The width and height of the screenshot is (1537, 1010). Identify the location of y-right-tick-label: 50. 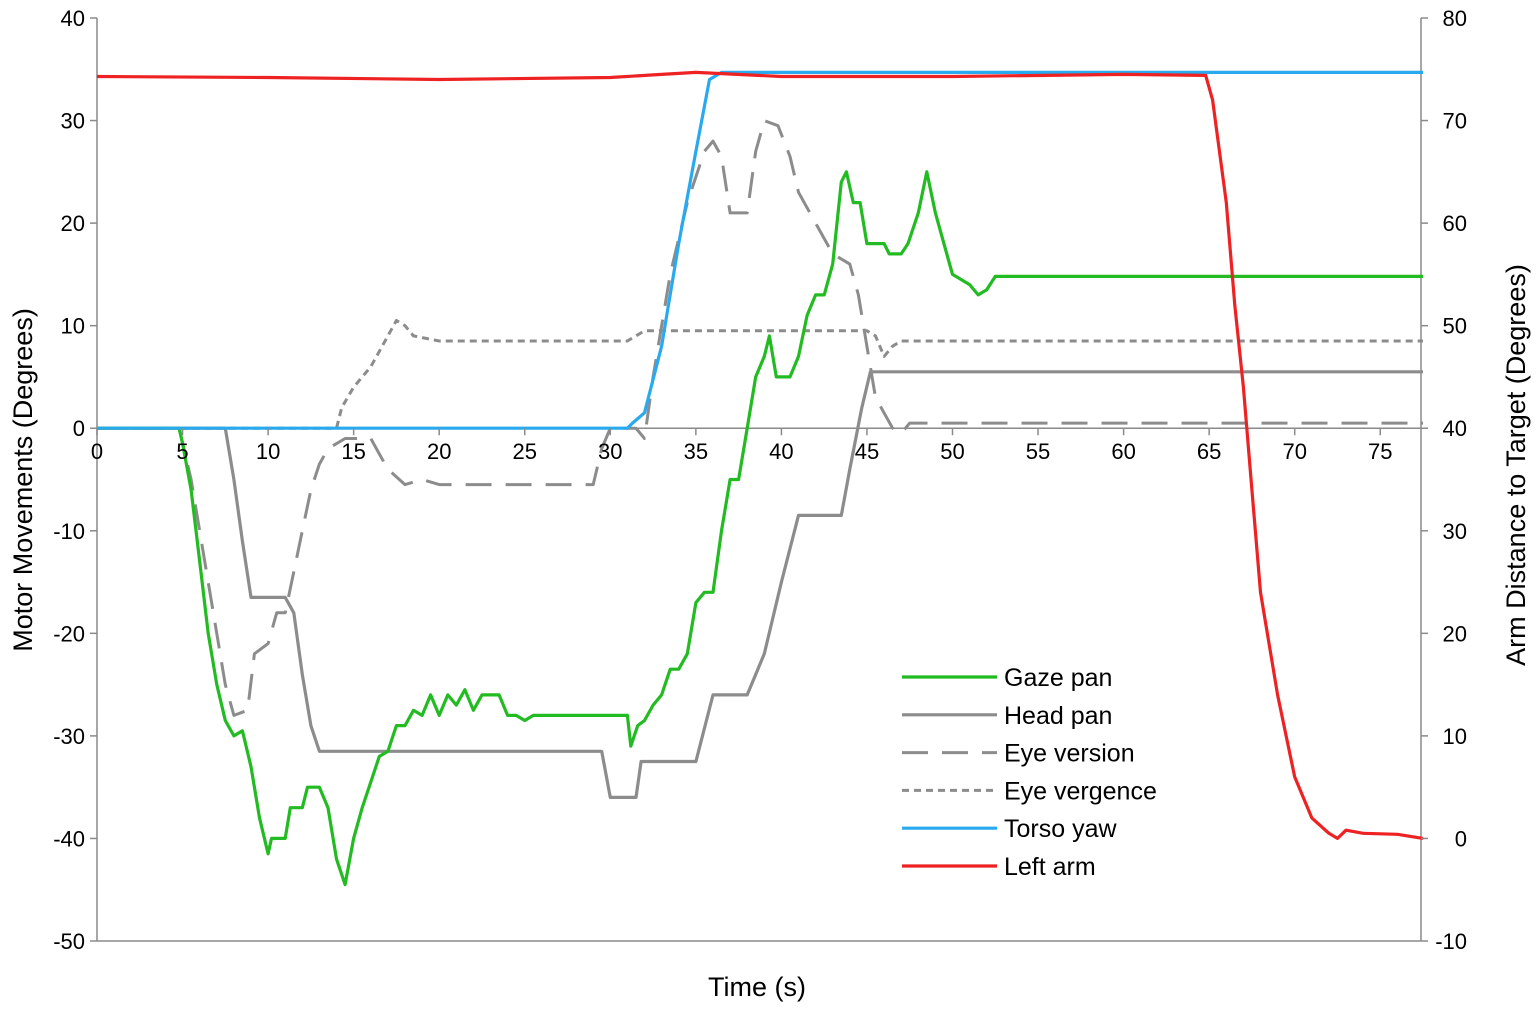
(1455, 326).